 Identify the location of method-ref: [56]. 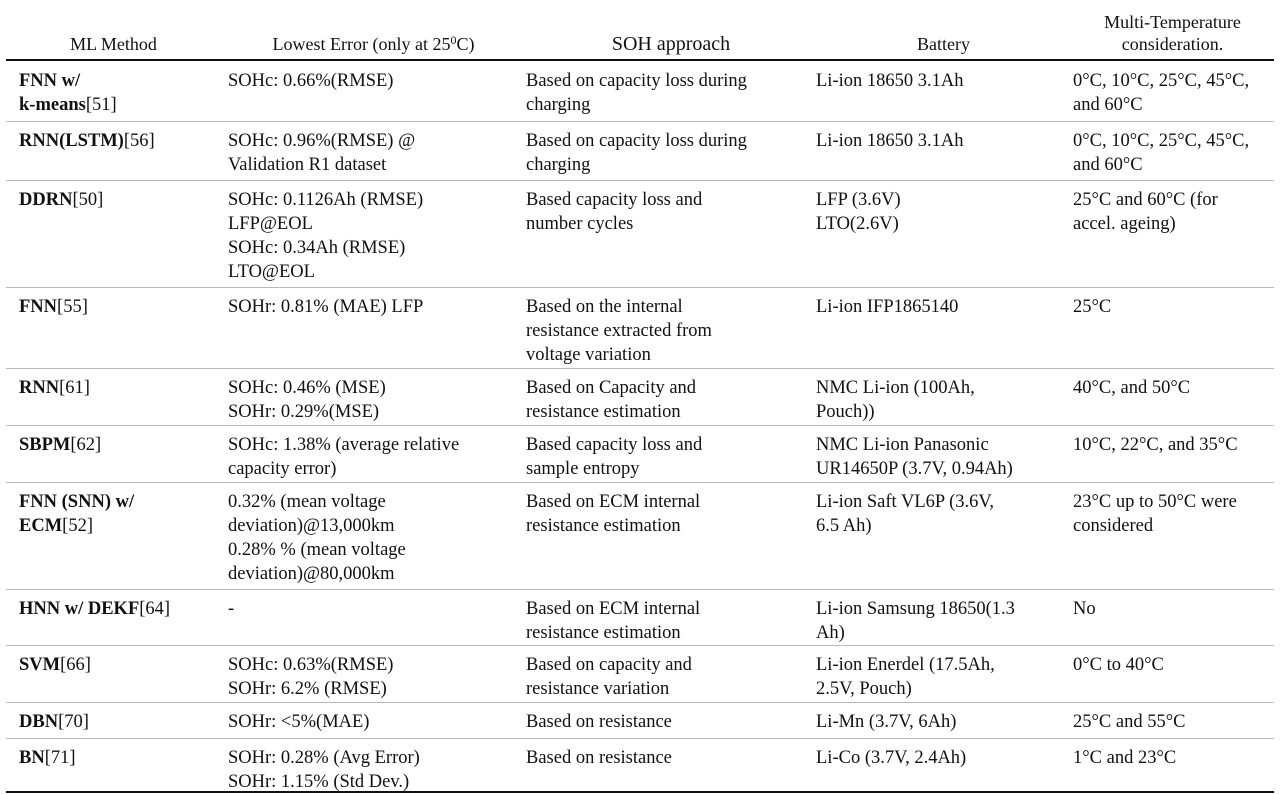
(139, 141).